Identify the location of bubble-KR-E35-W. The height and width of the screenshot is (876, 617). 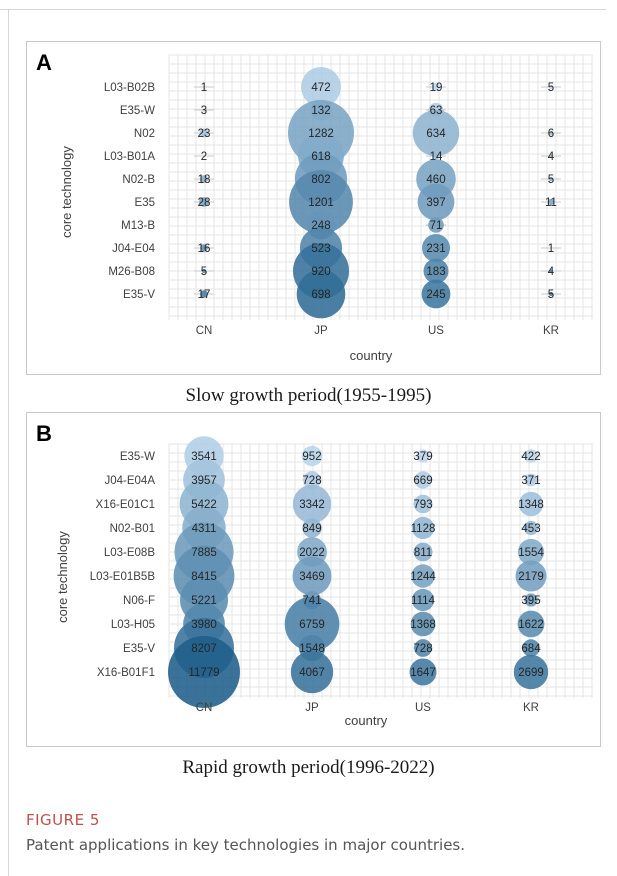
(531, 456).